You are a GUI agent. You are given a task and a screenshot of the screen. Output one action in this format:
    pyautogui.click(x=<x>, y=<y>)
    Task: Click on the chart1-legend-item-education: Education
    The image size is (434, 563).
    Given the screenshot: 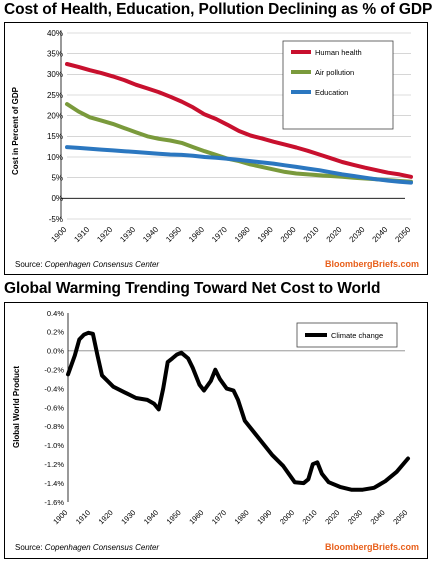 What is the action you would take?
    pyautogui.click(x=319, y=92)
    